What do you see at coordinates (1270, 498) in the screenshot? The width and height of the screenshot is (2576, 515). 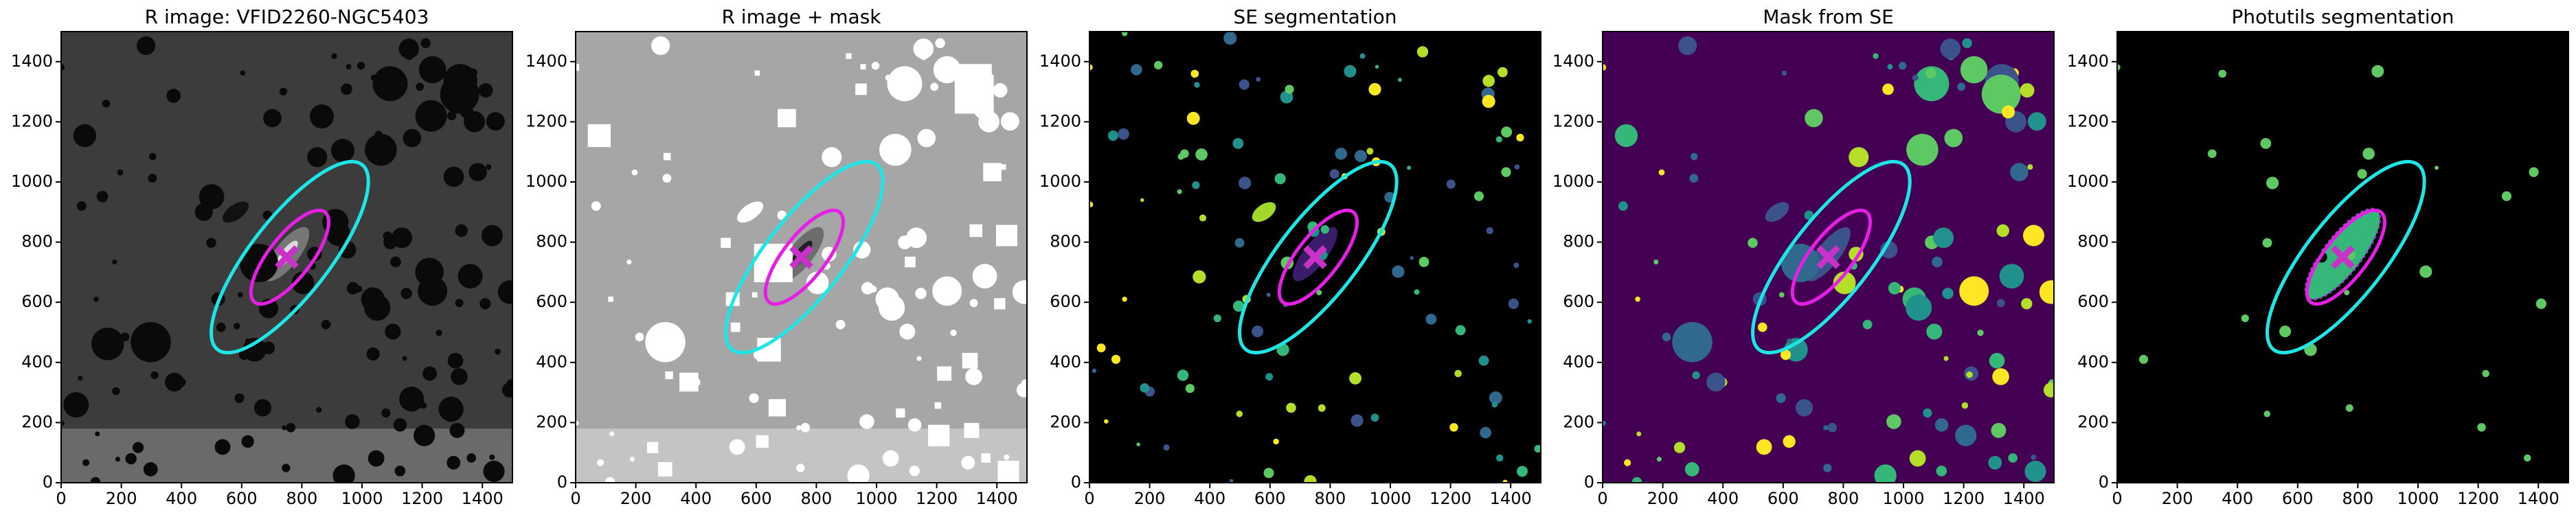 I see `x-tick-label: 600` at bounding box center [1270, 498].